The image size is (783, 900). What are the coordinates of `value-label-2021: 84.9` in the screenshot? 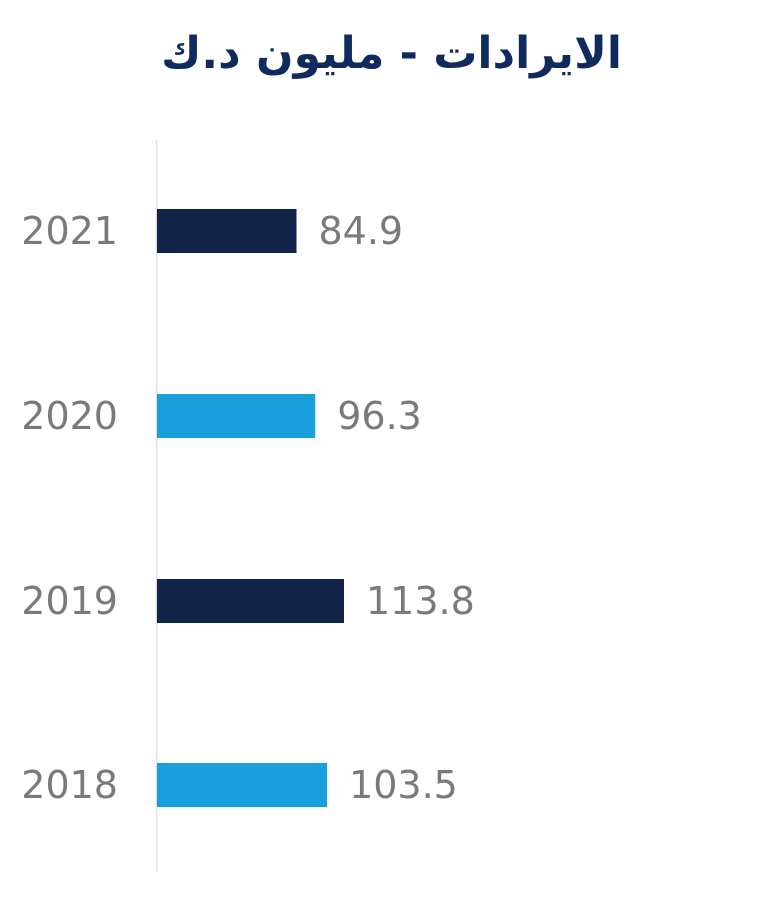 It's located at (361, 231).